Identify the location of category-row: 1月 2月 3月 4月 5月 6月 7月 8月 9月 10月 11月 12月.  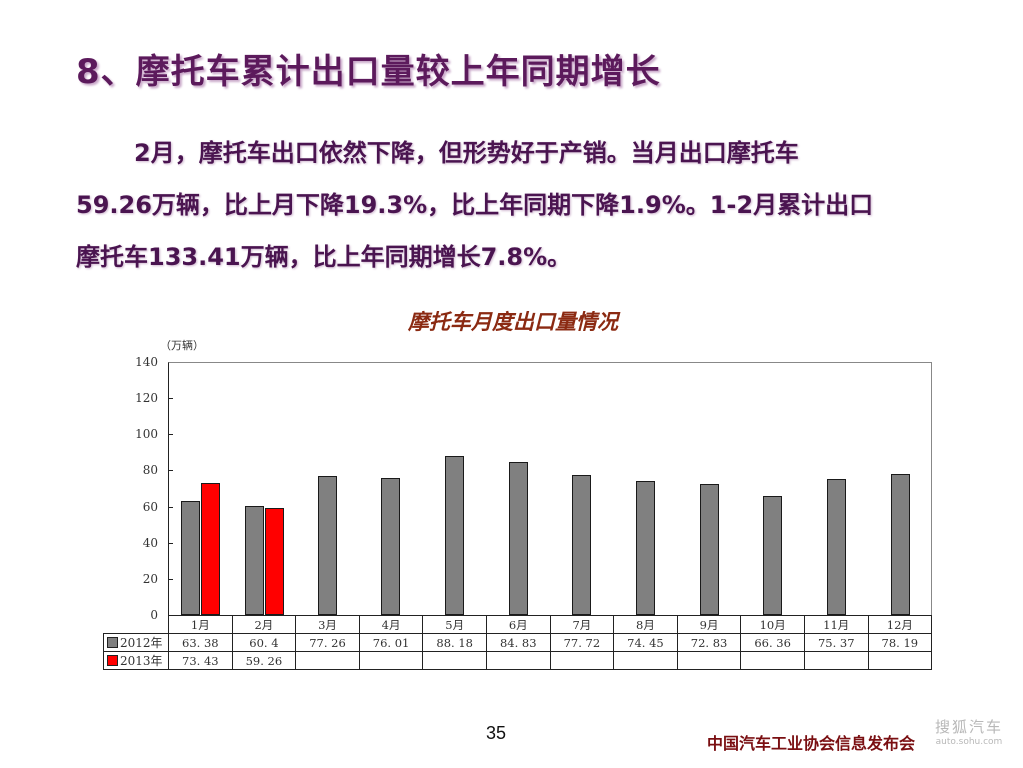
(518, 624).